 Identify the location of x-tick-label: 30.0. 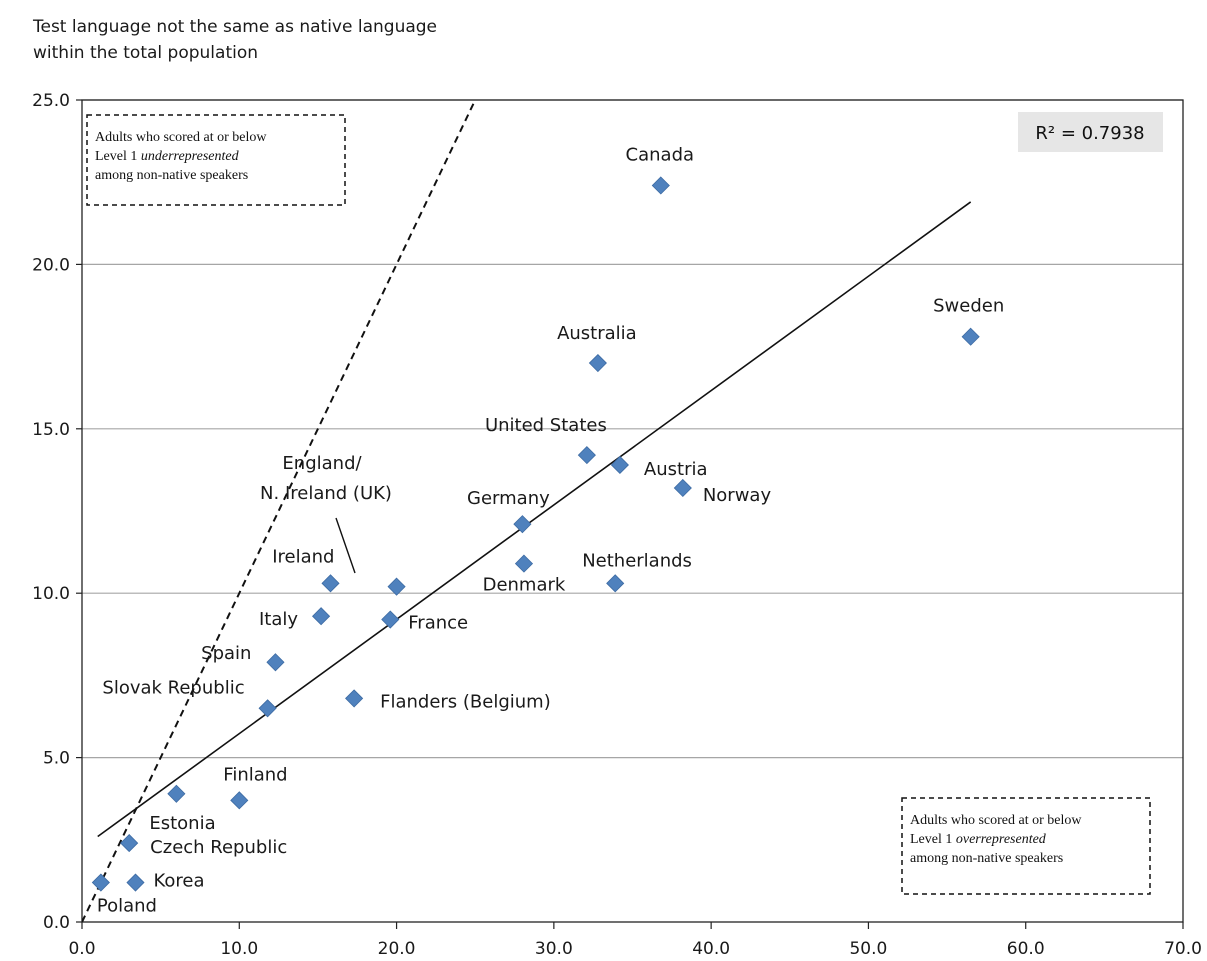
(554, 949).